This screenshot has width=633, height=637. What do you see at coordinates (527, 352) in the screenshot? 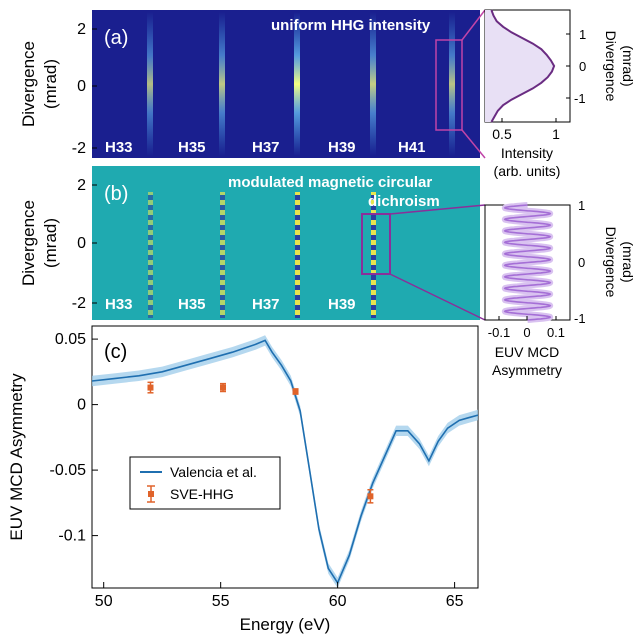
I see `b-profile-xlabel-1: EUV MCD` at bounding box center [527, 352].